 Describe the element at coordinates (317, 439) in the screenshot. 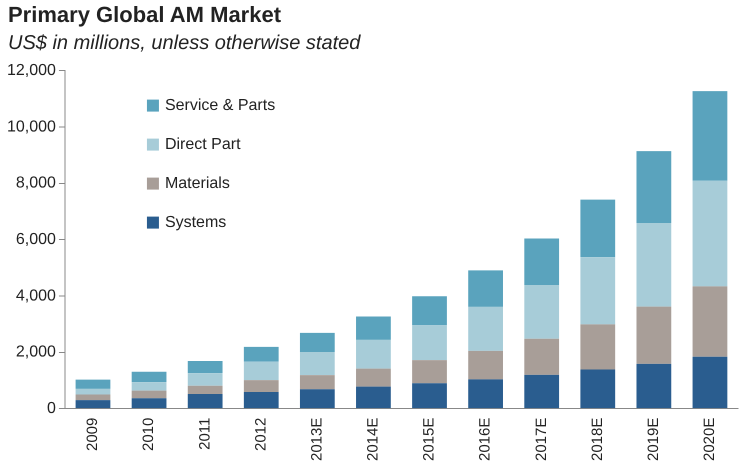

I see `x-tick-label: 2013E` at that location.